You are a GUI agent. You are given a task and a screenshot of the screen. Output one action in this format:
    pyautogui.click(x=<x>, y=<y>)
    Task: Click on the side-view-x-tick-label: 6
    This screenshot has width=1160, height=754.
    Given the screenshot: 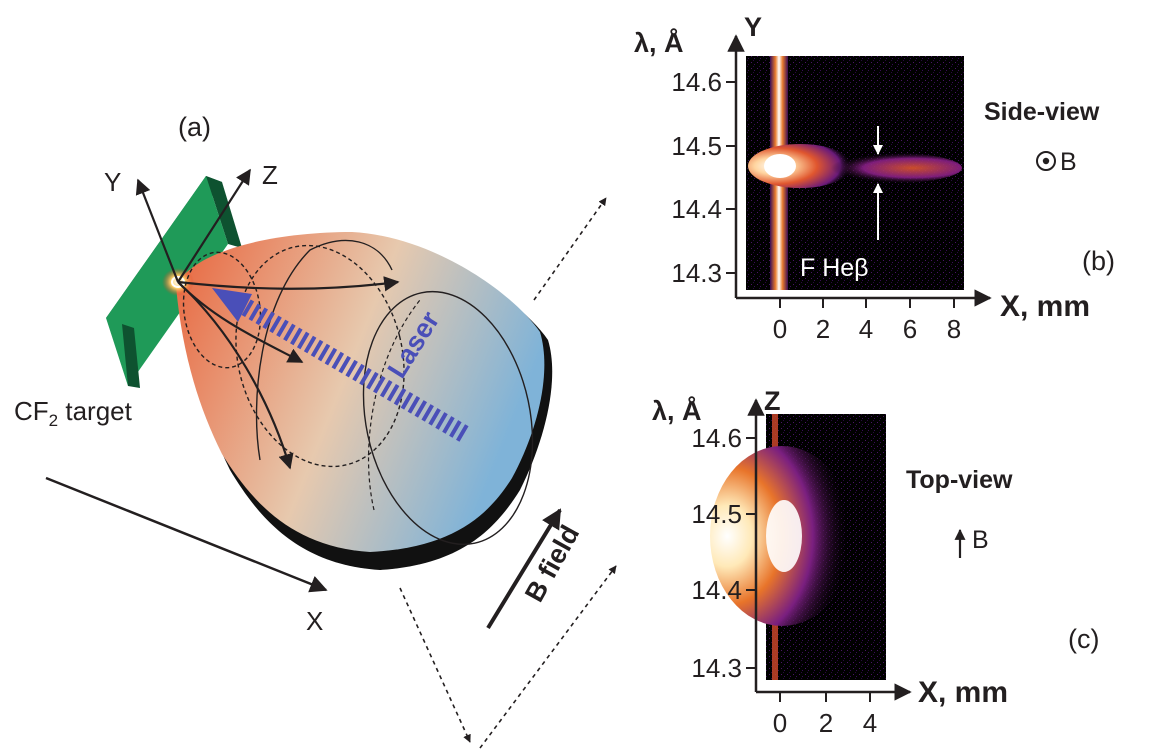 What is the action you would take?
    pyautogui.click(x=910, y=329)
    